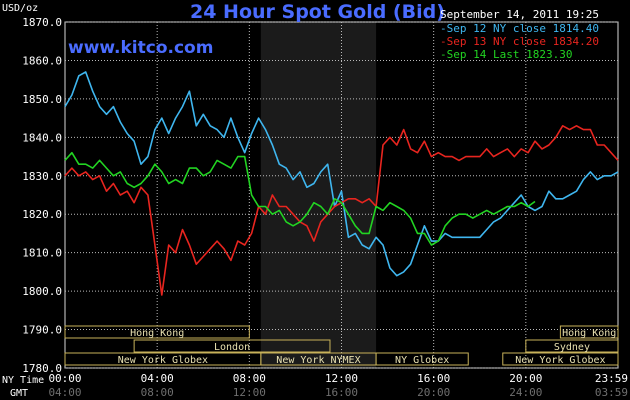  What do you see at coordinates (42, 368) in the screenshot?
I see `y-tick-label: 1780.0` at bounding box center [42, 368].